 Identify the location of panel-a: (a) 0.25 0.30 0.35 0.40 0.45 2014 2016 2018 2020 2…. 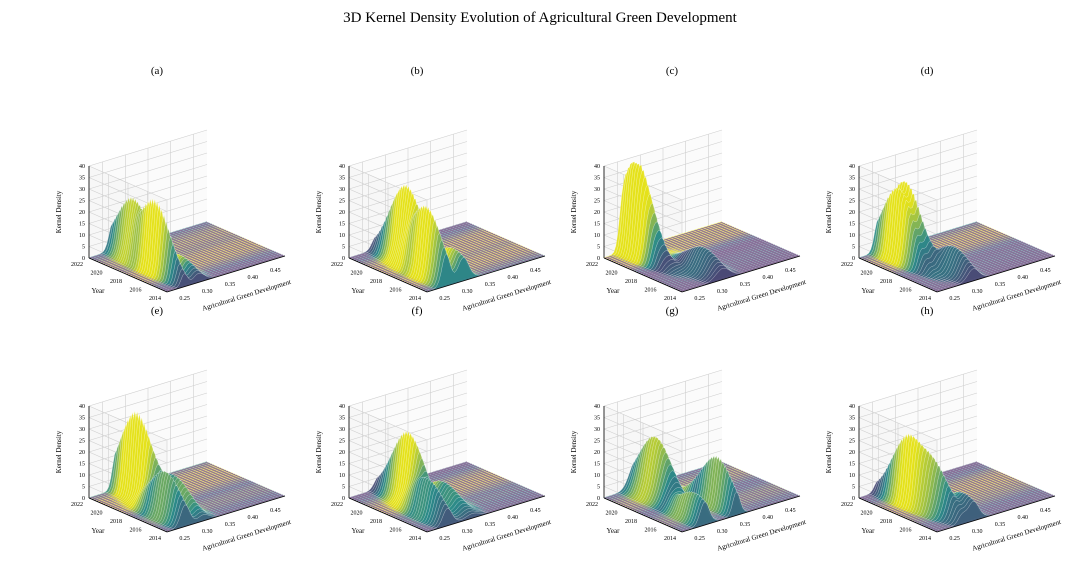
(157, 195).